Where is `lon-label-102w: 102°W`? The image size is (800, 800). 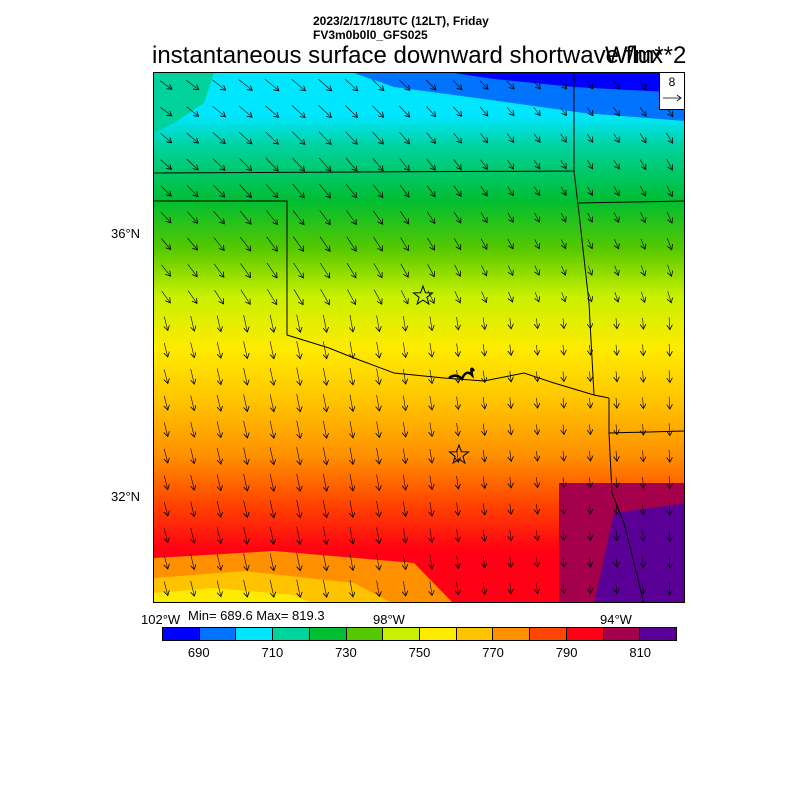 lon-label-102w: 102°W is located at coordinates (161, 619).